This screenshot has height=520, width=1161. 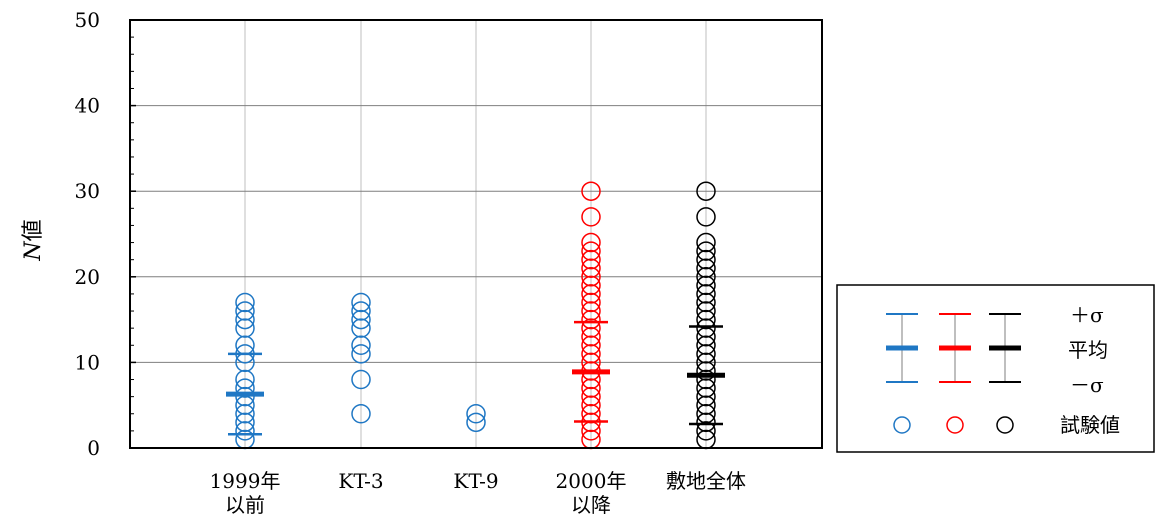 What do you see at coordinates (360, 481) in the screenshot?
I see `x-category-label: KT-3` at bounding box center [360, 481].